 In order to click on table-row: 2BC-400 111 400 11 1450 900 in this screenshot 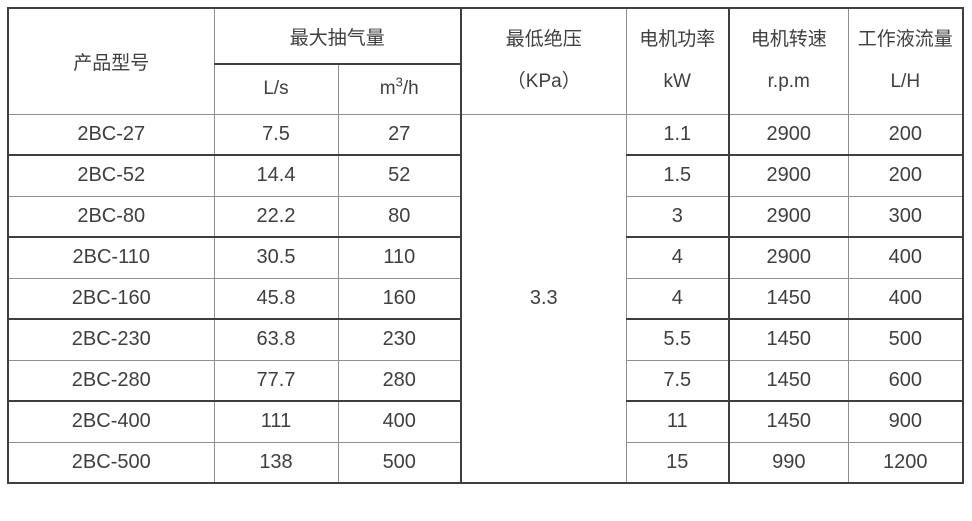, I will do `click(485, 421)`.